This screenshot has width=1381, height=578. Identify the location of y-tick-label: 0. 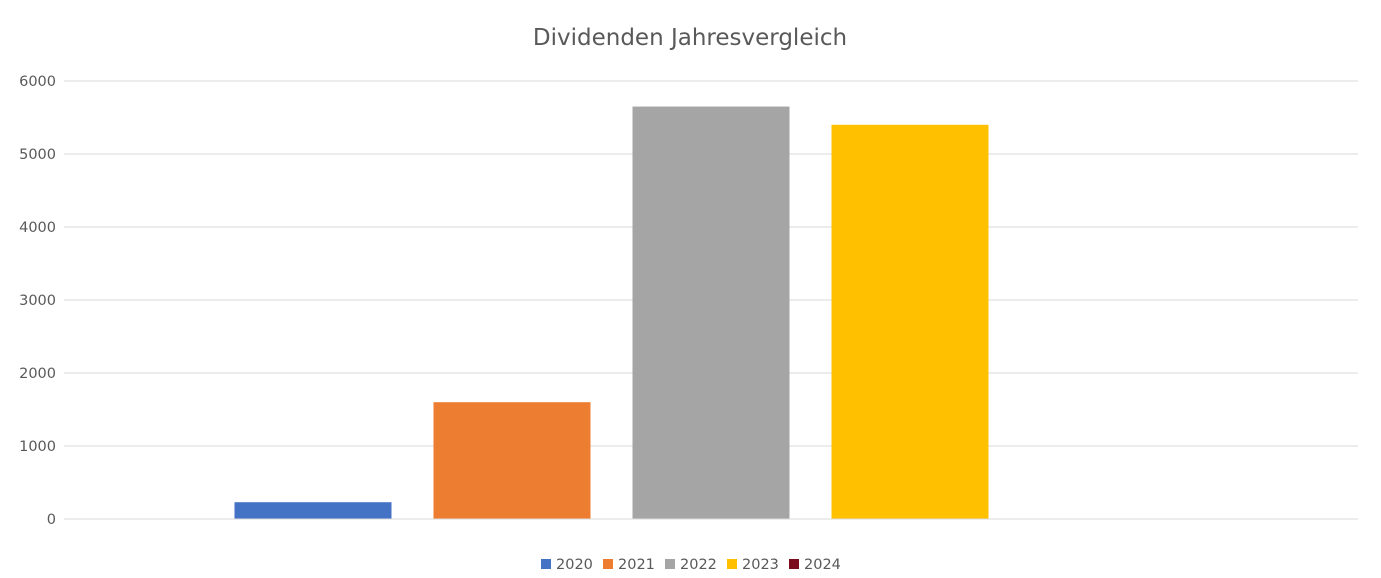
(51, 520).